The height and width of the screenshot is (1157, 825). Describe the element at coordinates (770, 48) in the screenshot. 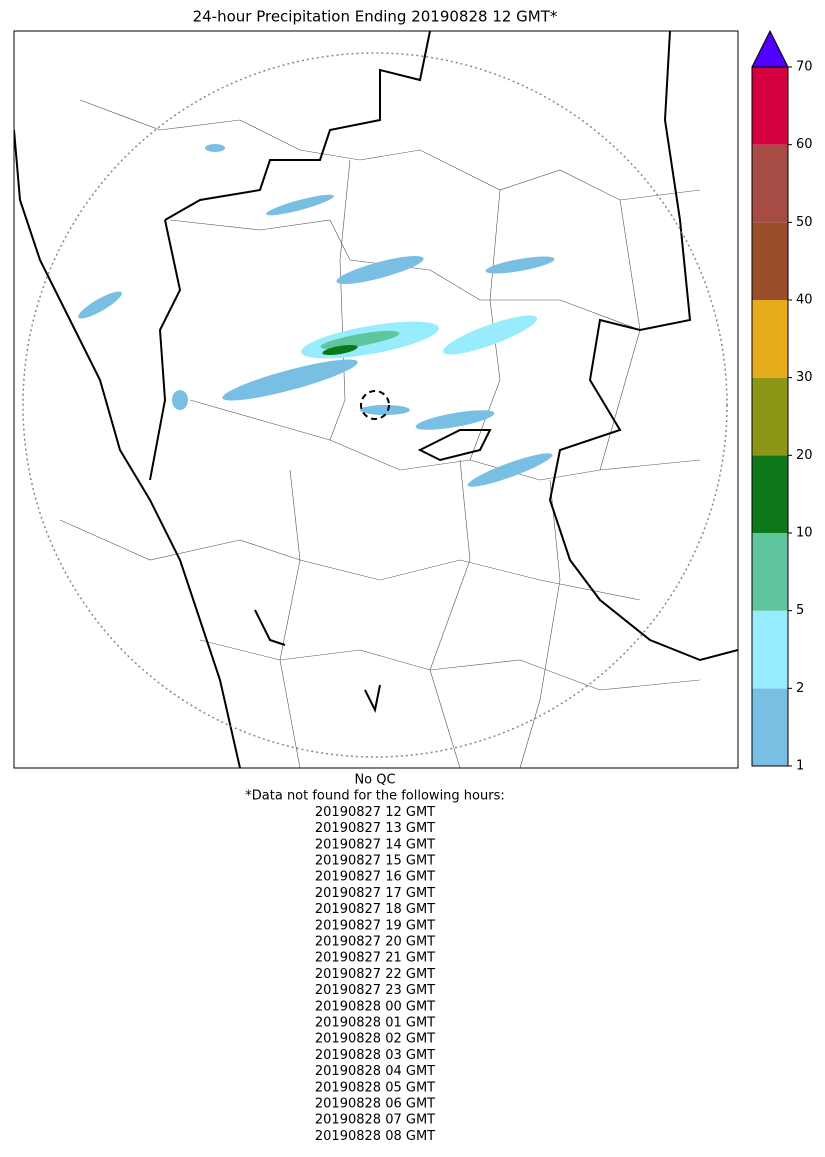

I see `colorbar-extend` at that location.